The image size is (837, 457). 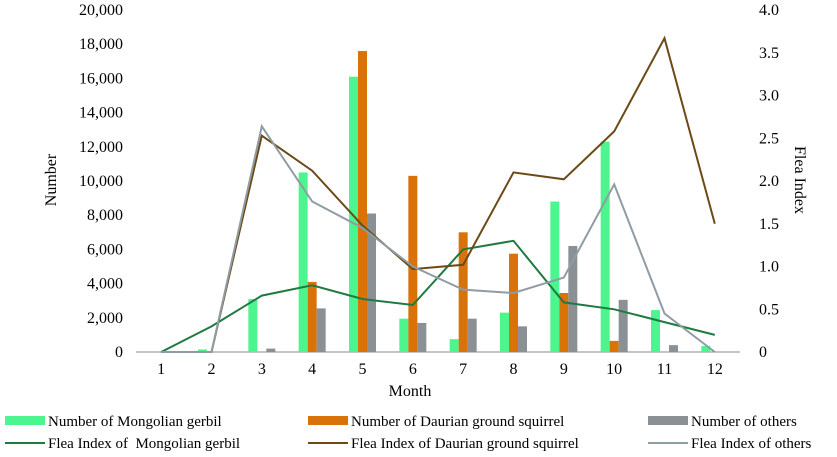 I want to click on y-tick-label: 18,000, so click(x=101, y=44).